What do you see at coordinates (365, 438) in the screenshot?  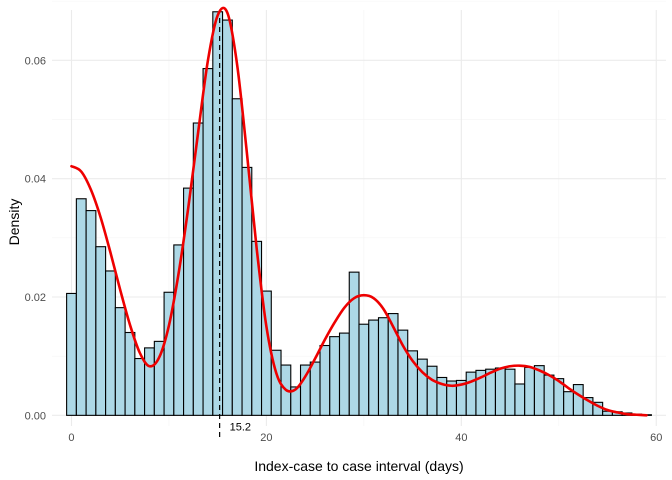 I see `x-axis-tick-labels: 0 20 40 60` at bounding box center [365, 438].